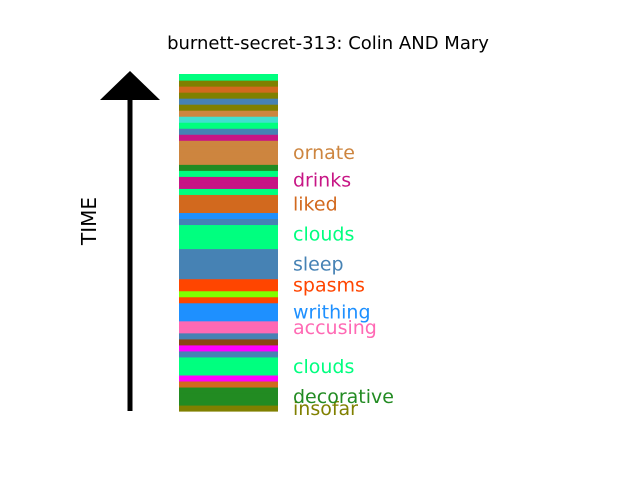 This screenshot has width=640, height=480. I want to click on word-label: writhing, so click(332, 313).